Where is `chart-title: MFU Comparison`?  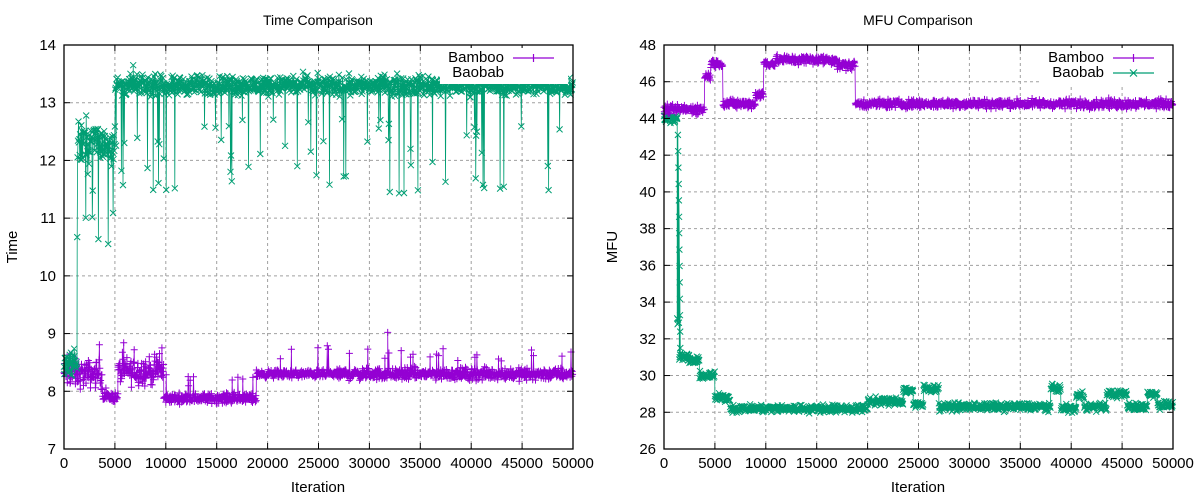
chart-title: MFU Comparison is located at coordinates (918, 20).